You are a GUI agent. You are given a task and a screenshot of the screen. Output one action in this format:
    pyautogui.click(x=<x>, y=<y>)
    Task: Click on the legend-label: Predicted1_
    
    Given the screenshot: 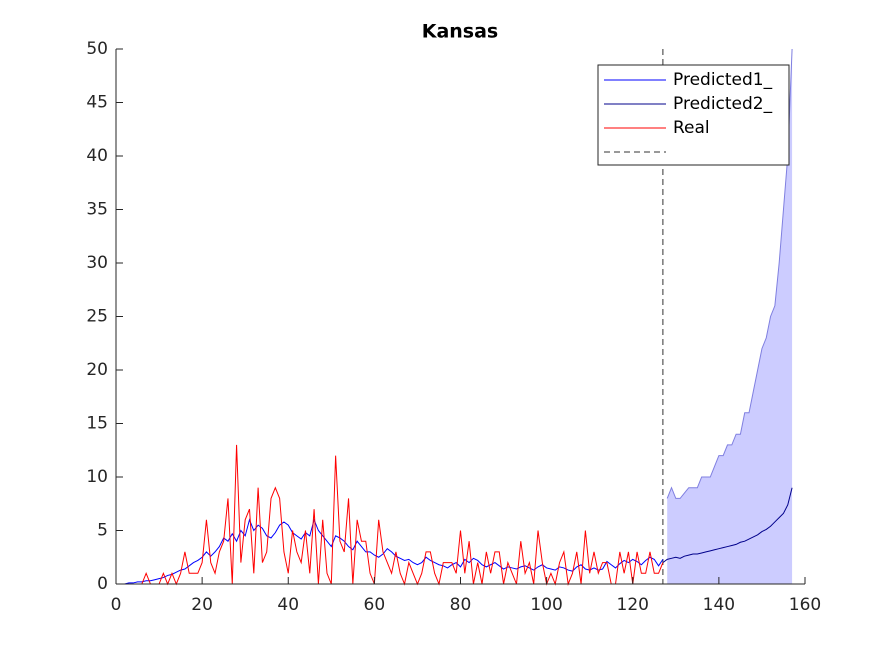 What is the action you would take?
    pyautogui.click(x=723, y=80)
    